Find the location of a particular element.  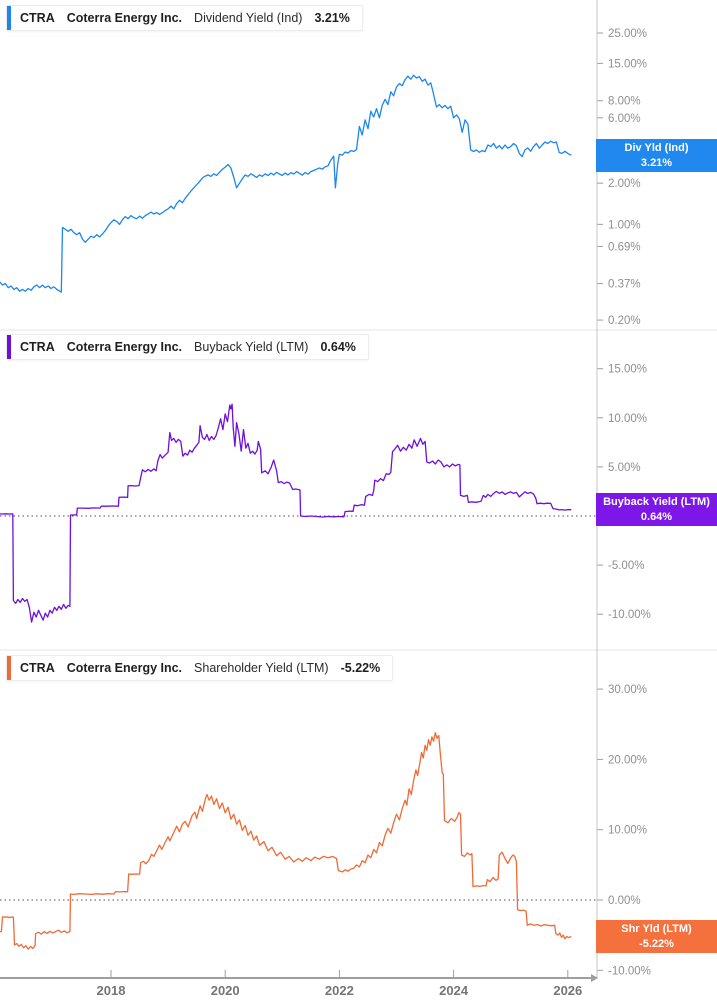

panel1-company: Coterra Energy Inc. is located at coordinates (124, 18).